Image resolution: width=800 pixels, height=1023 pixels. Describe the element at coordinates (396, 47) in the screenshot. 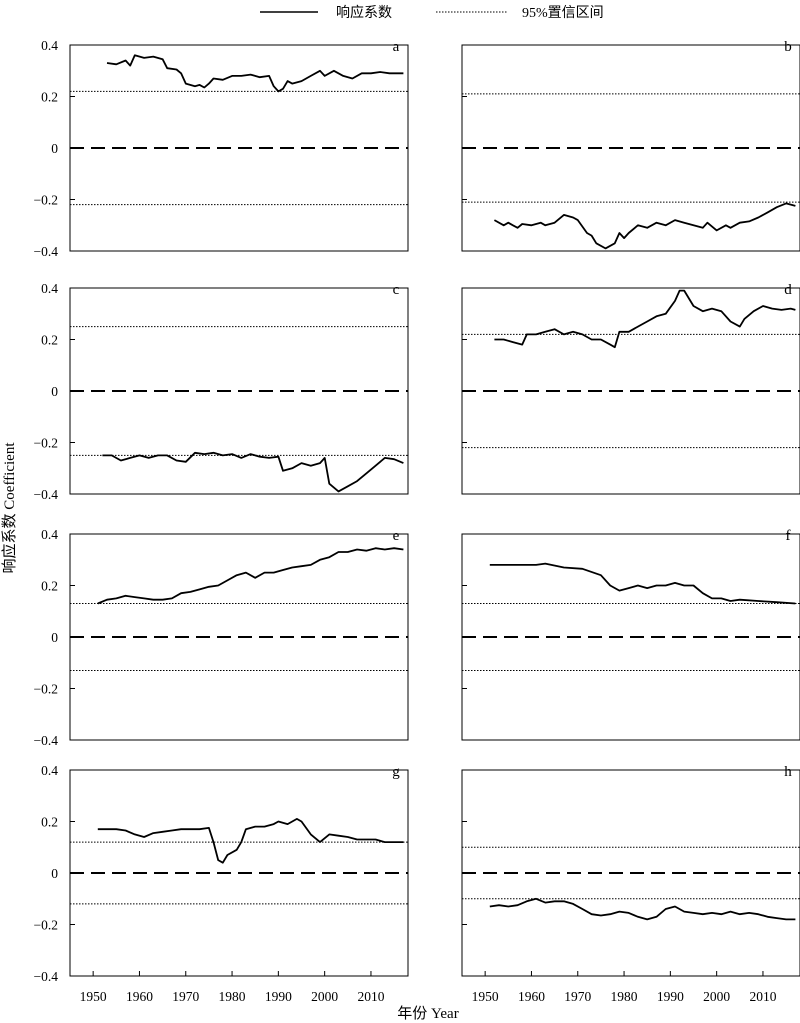

I see `panel-label: a` at that location.